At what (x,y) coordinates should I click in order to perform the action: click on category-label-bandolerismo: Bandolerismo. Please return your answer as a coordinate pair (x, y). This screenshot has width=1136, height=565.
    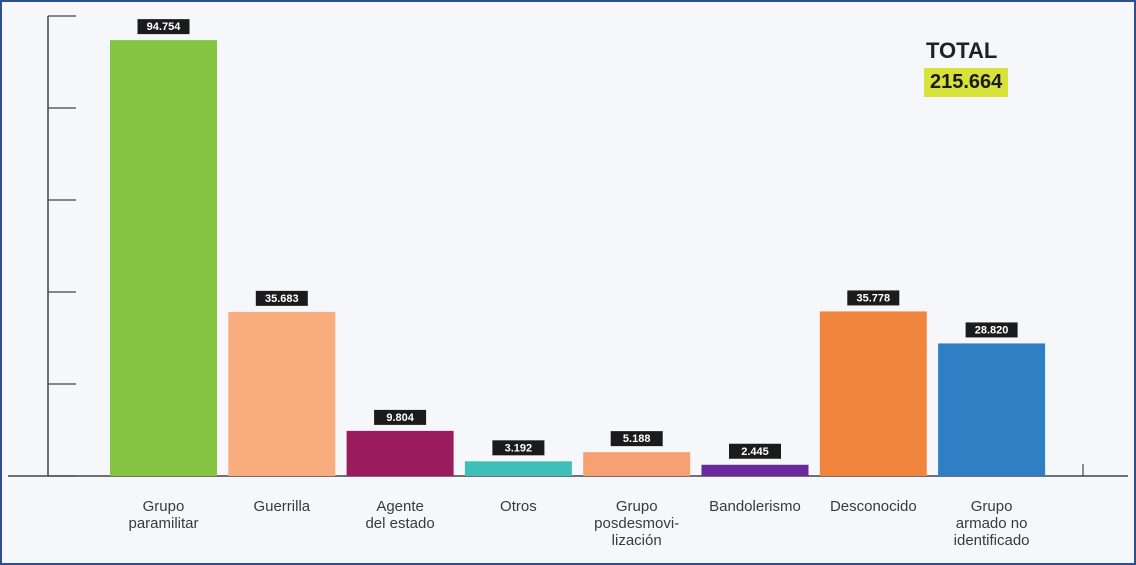
    Looking at the image, I should click on (755, 506).